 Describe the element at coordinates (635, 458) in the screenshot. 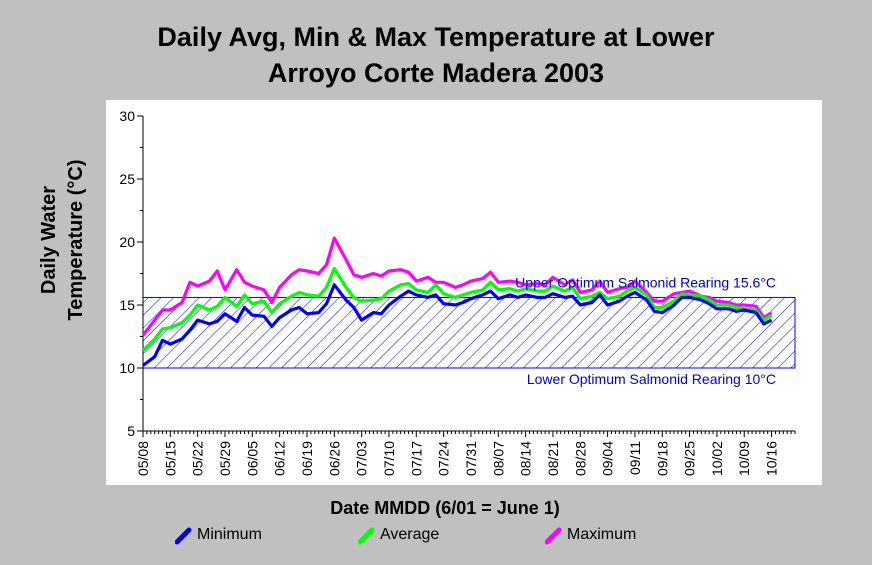

I see `x-tick-label: 09/11` at that location.